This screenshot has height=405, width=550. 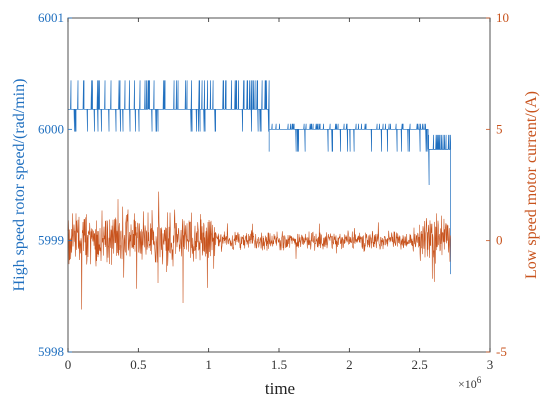 What do you see at coordinates (279, 364) in the screenshot?
I see `x-tick-label: 1.5` at bounding box center [279, 364].